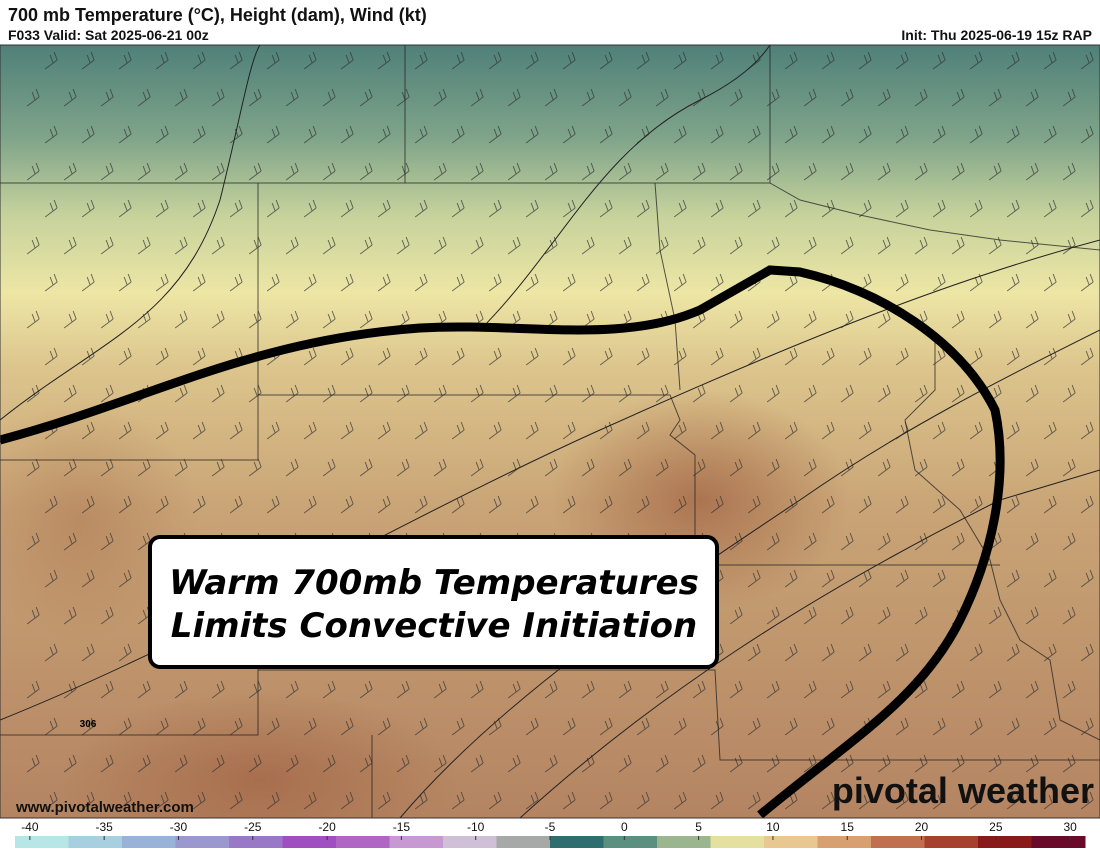  Describe the element at coordinates (402, 827) in the screenshot. I see `colorbar-tick-label: -15` at that location.